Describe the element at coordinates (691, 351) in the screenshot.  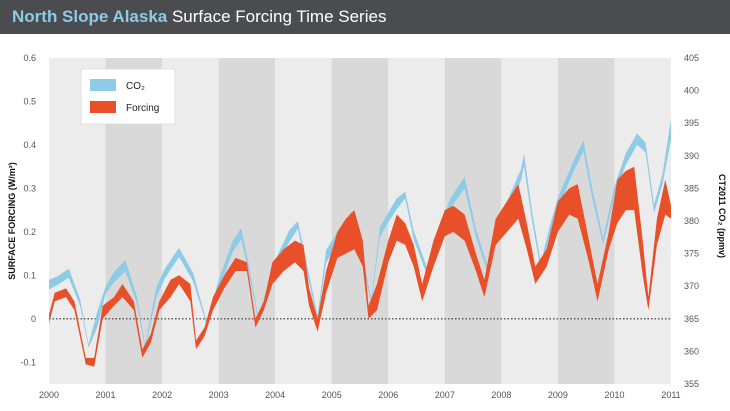
I see `right-tick-label: 360` at that location.